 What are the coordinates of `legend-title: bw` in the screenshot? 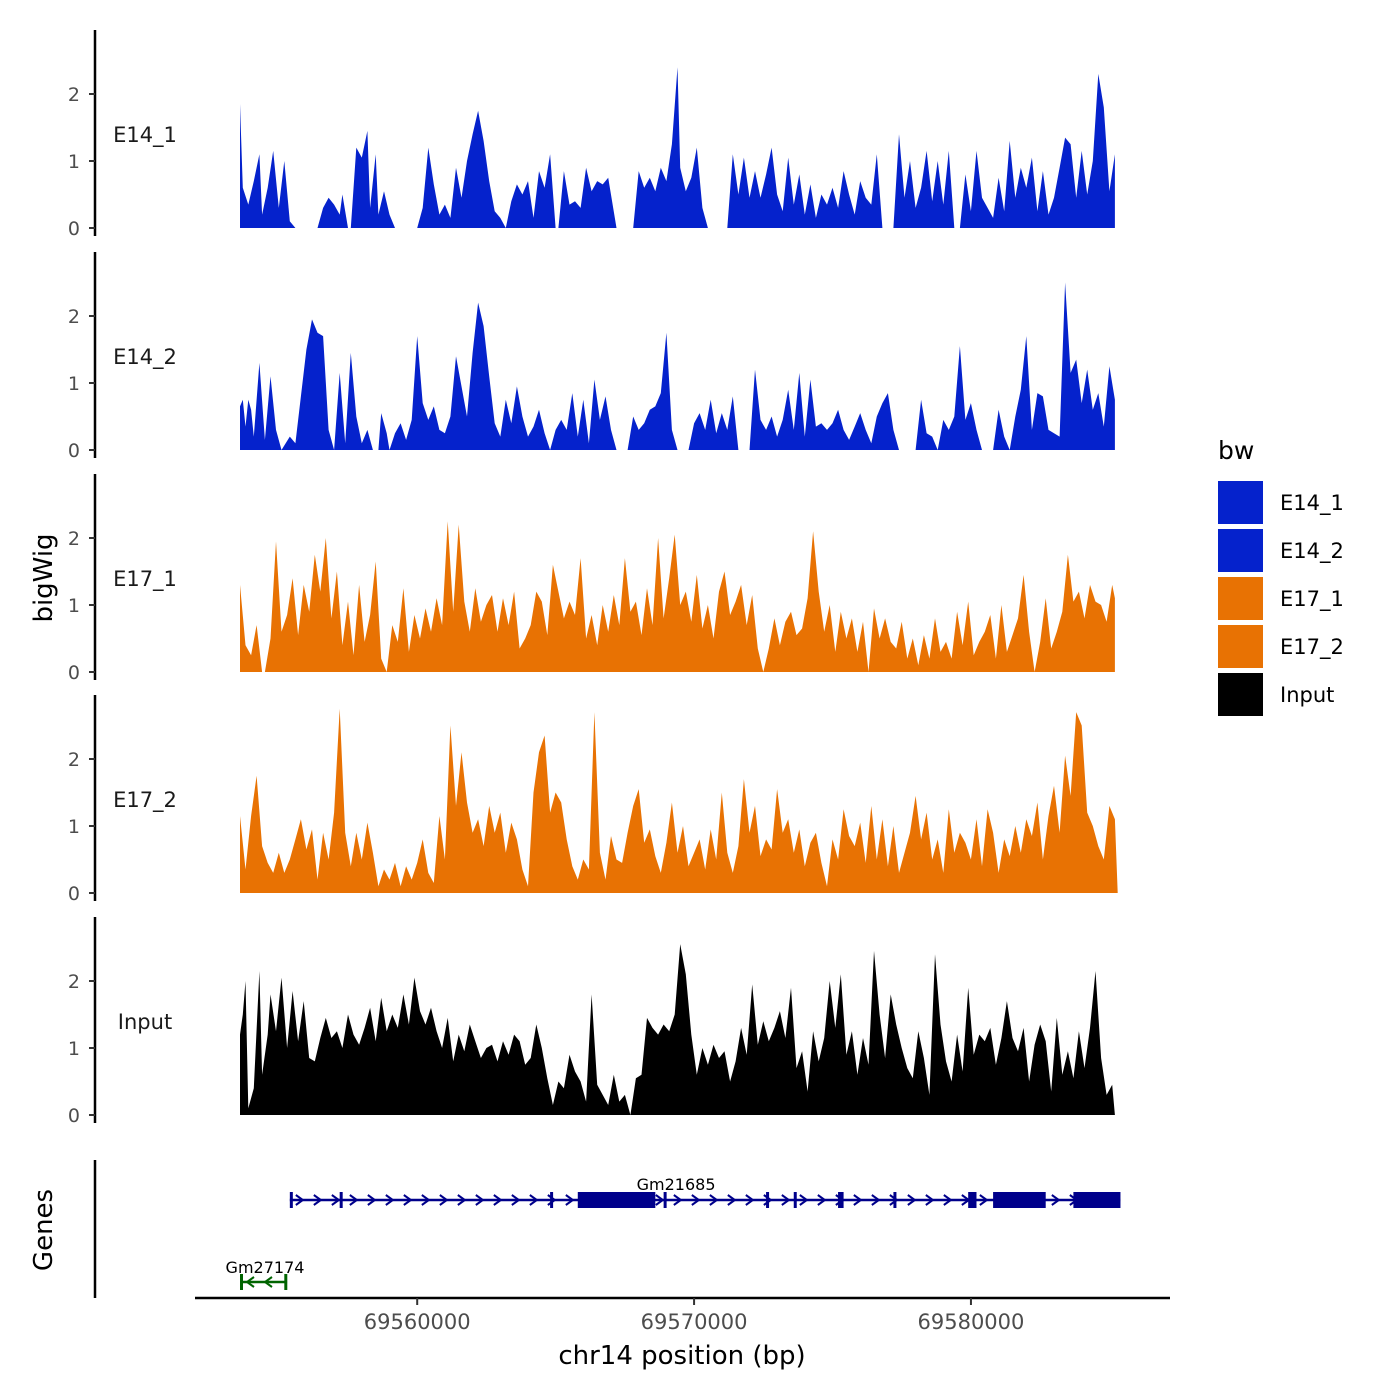 It's located at (1236, 450).